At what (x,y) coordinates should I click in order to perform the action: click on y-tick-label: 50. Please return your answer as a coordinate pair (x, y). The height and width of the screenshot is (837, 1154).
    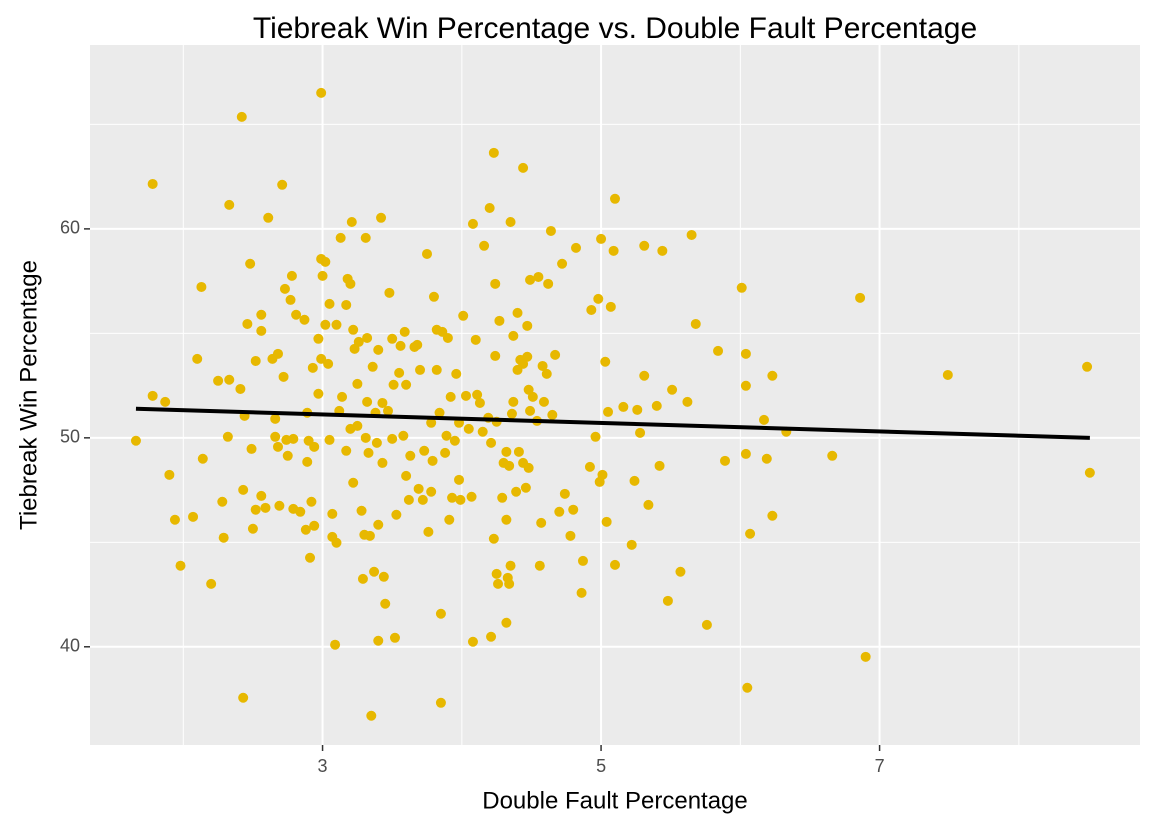
    Looking at the image, I should click on (70, 437).